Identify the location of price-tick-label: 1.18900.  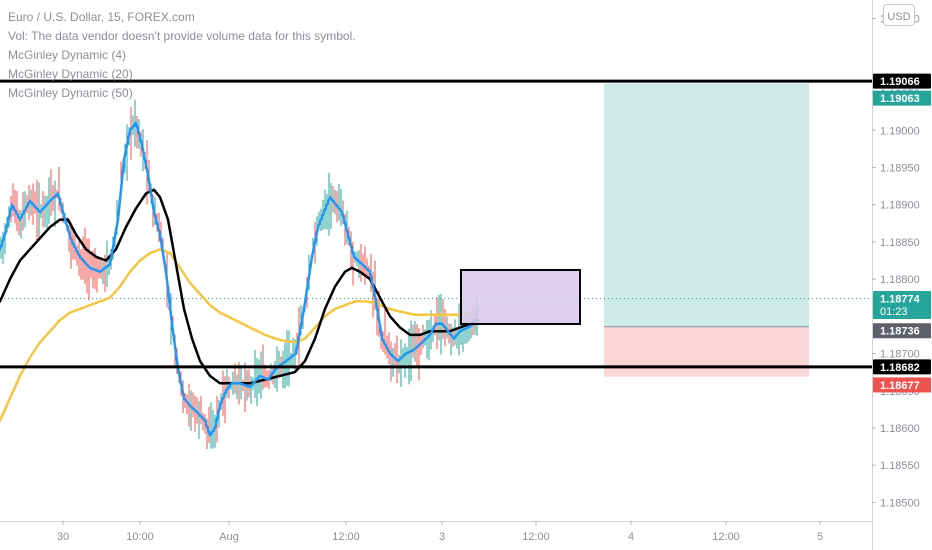
(900, 206).